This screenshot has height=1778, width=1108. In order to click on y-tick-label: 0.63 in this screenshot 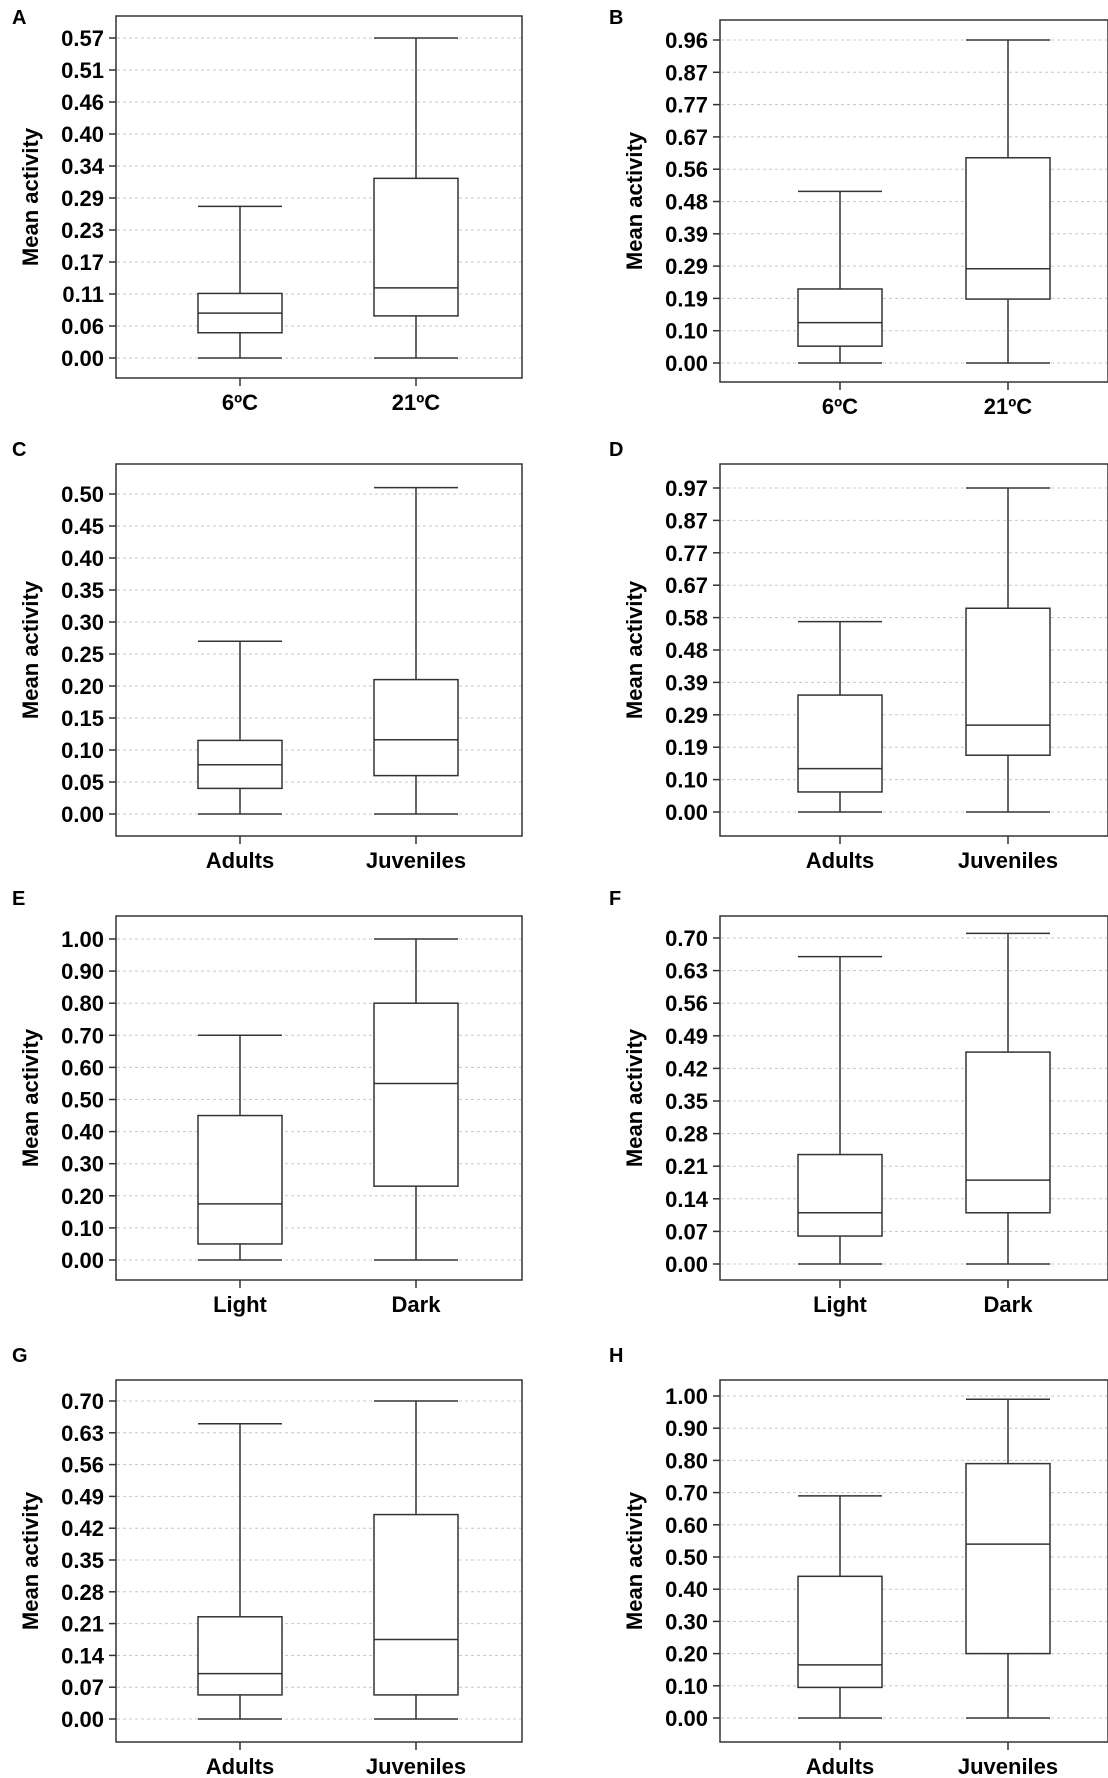, I will do `click(686, 971)`.